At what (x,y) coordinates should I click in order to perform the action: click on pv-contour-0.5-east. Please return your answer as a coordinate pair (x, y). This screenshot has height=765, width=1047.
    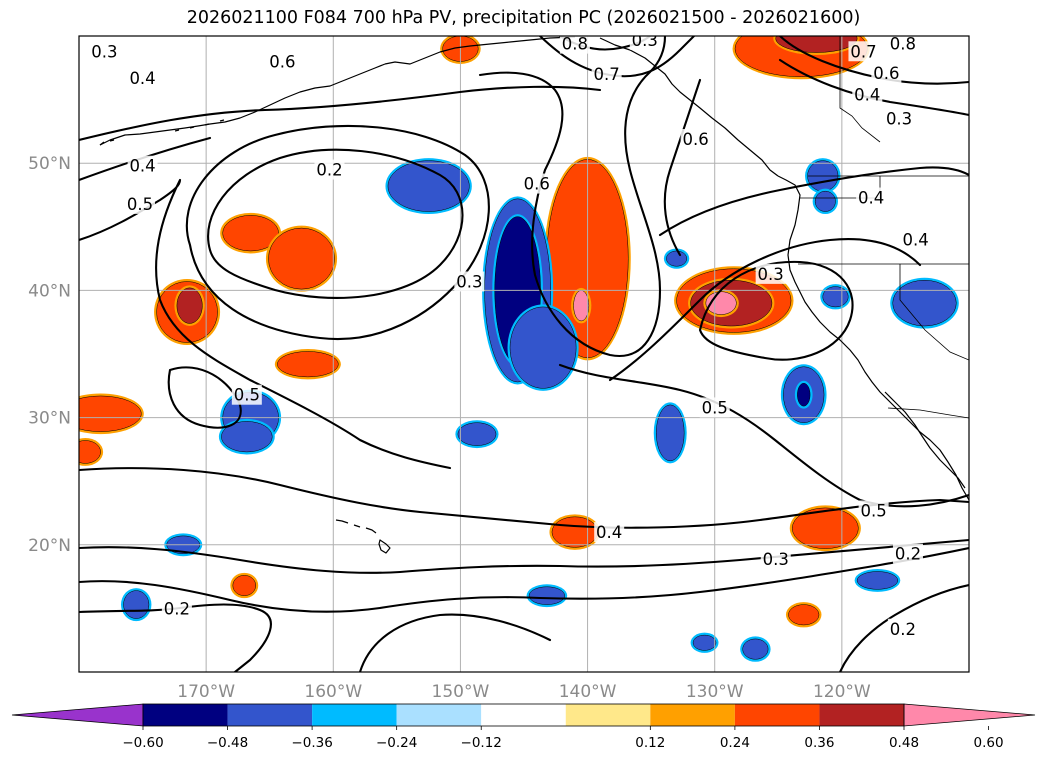
    Looking at the image, I should click on (765, 310).